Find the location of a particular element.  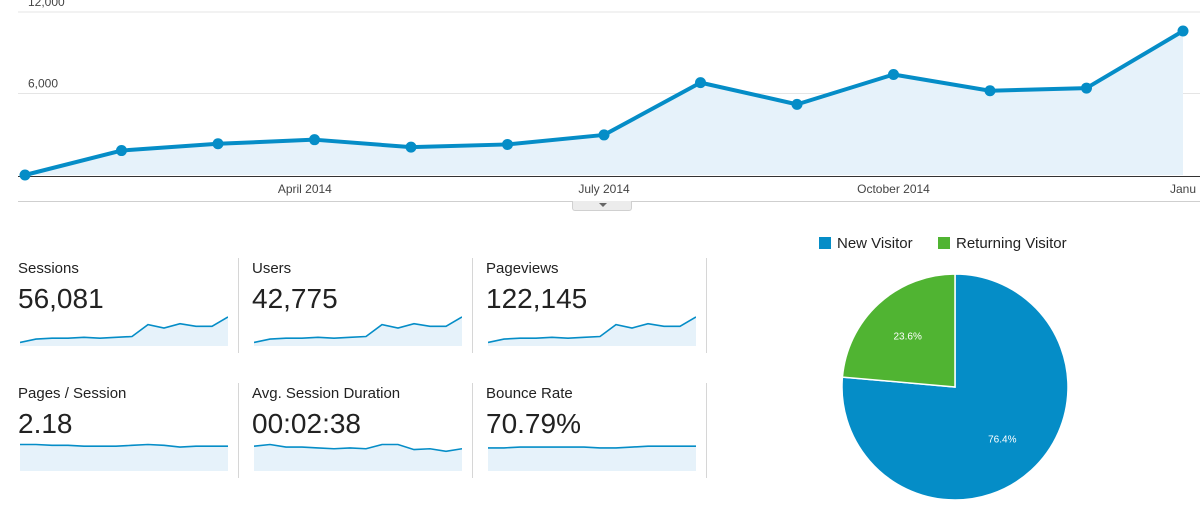

metric-label: Bounce Rate is located at coordinates (529, 393).